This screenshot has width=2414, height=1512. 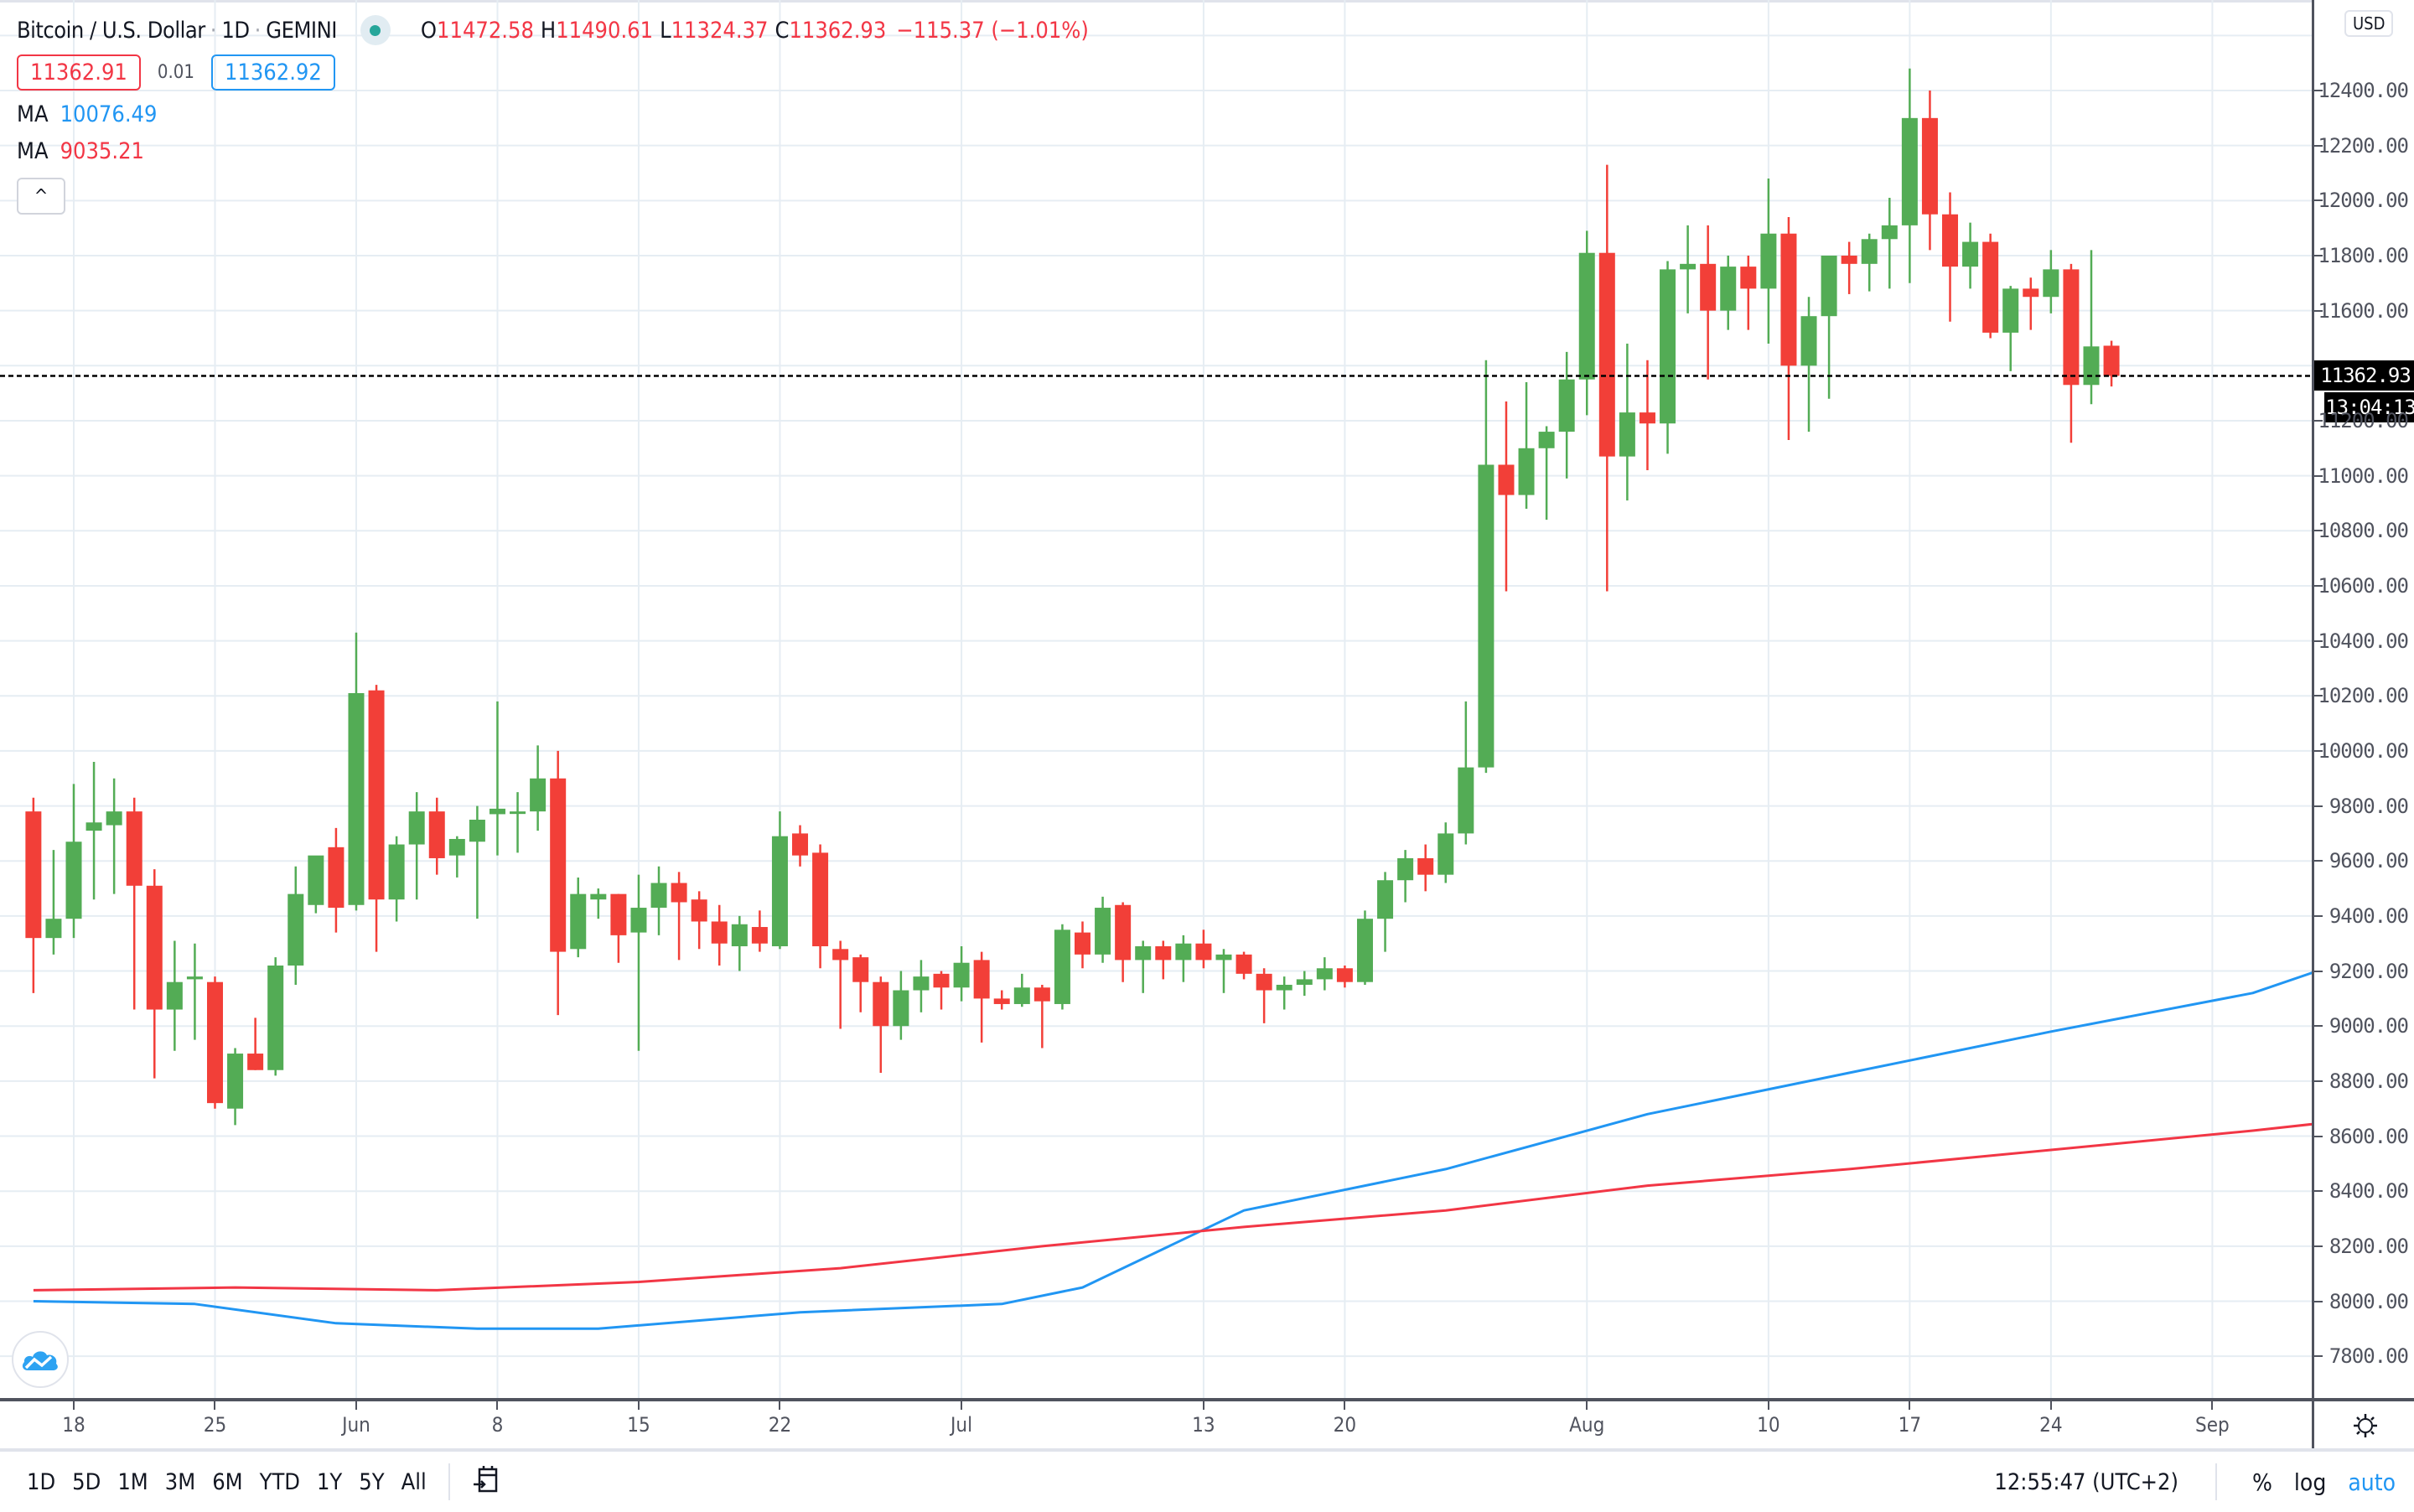 I want to click on goto-date-button, so click(x=487, y=1482).